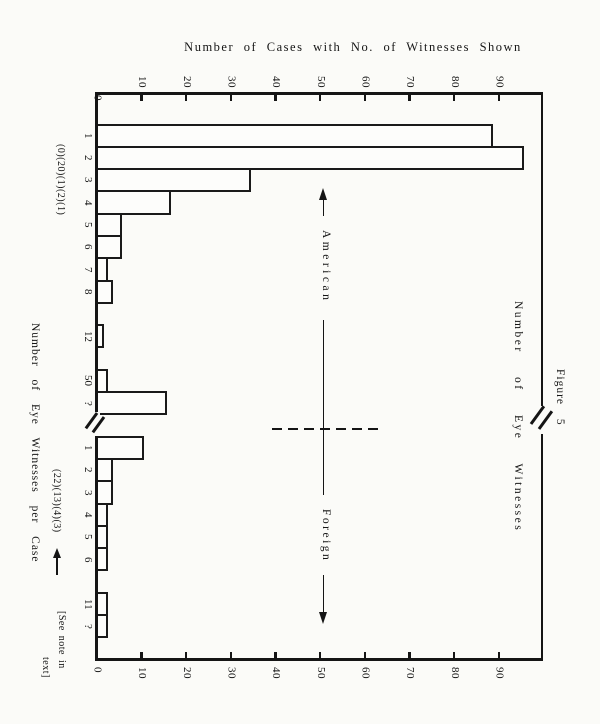  I want to click on category-label-foreign-5: 5, so click(88, 537).